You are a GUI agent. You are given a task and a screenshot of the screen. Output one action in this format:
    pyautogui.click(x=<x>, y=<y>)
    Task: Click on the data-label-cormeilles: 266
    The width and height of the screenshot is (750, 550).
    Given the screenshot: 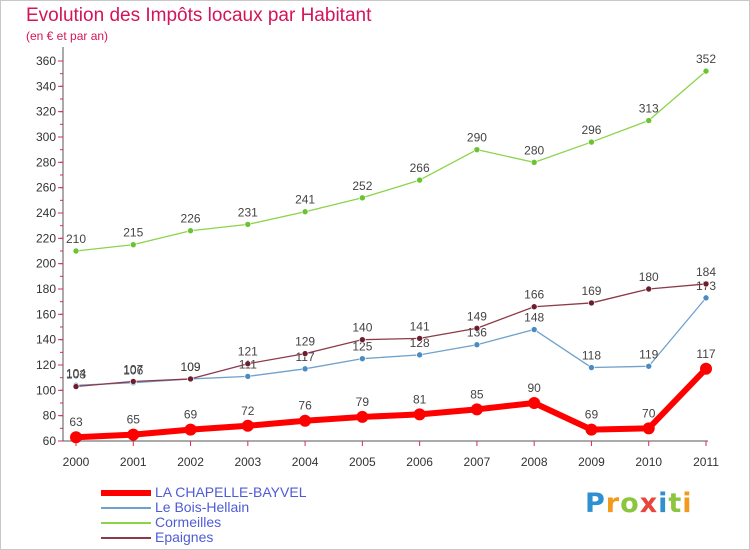 What is the action you would take?
    pyautogui.click(x=420, y=168)
    